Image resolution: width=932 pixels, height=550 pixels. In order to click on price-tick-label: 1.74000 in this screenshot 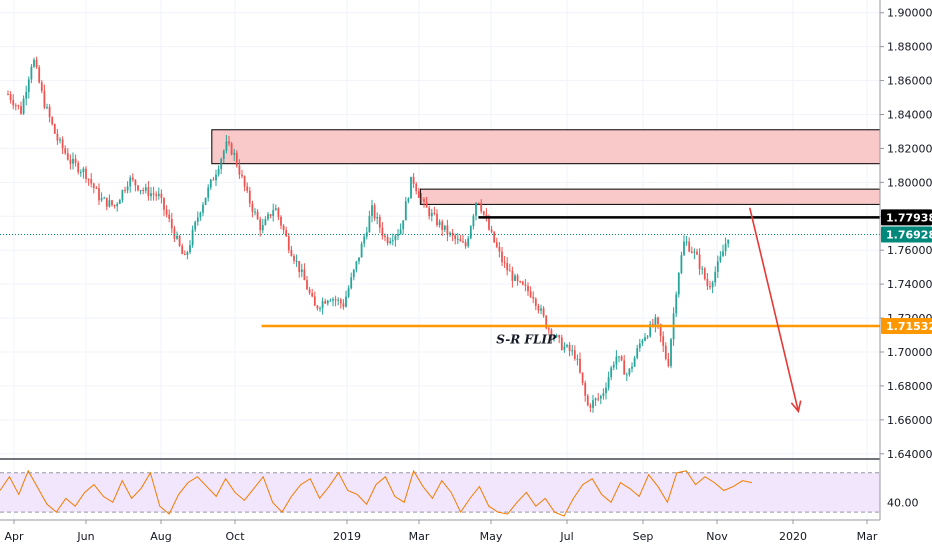, I will do `click(909, 284)`.